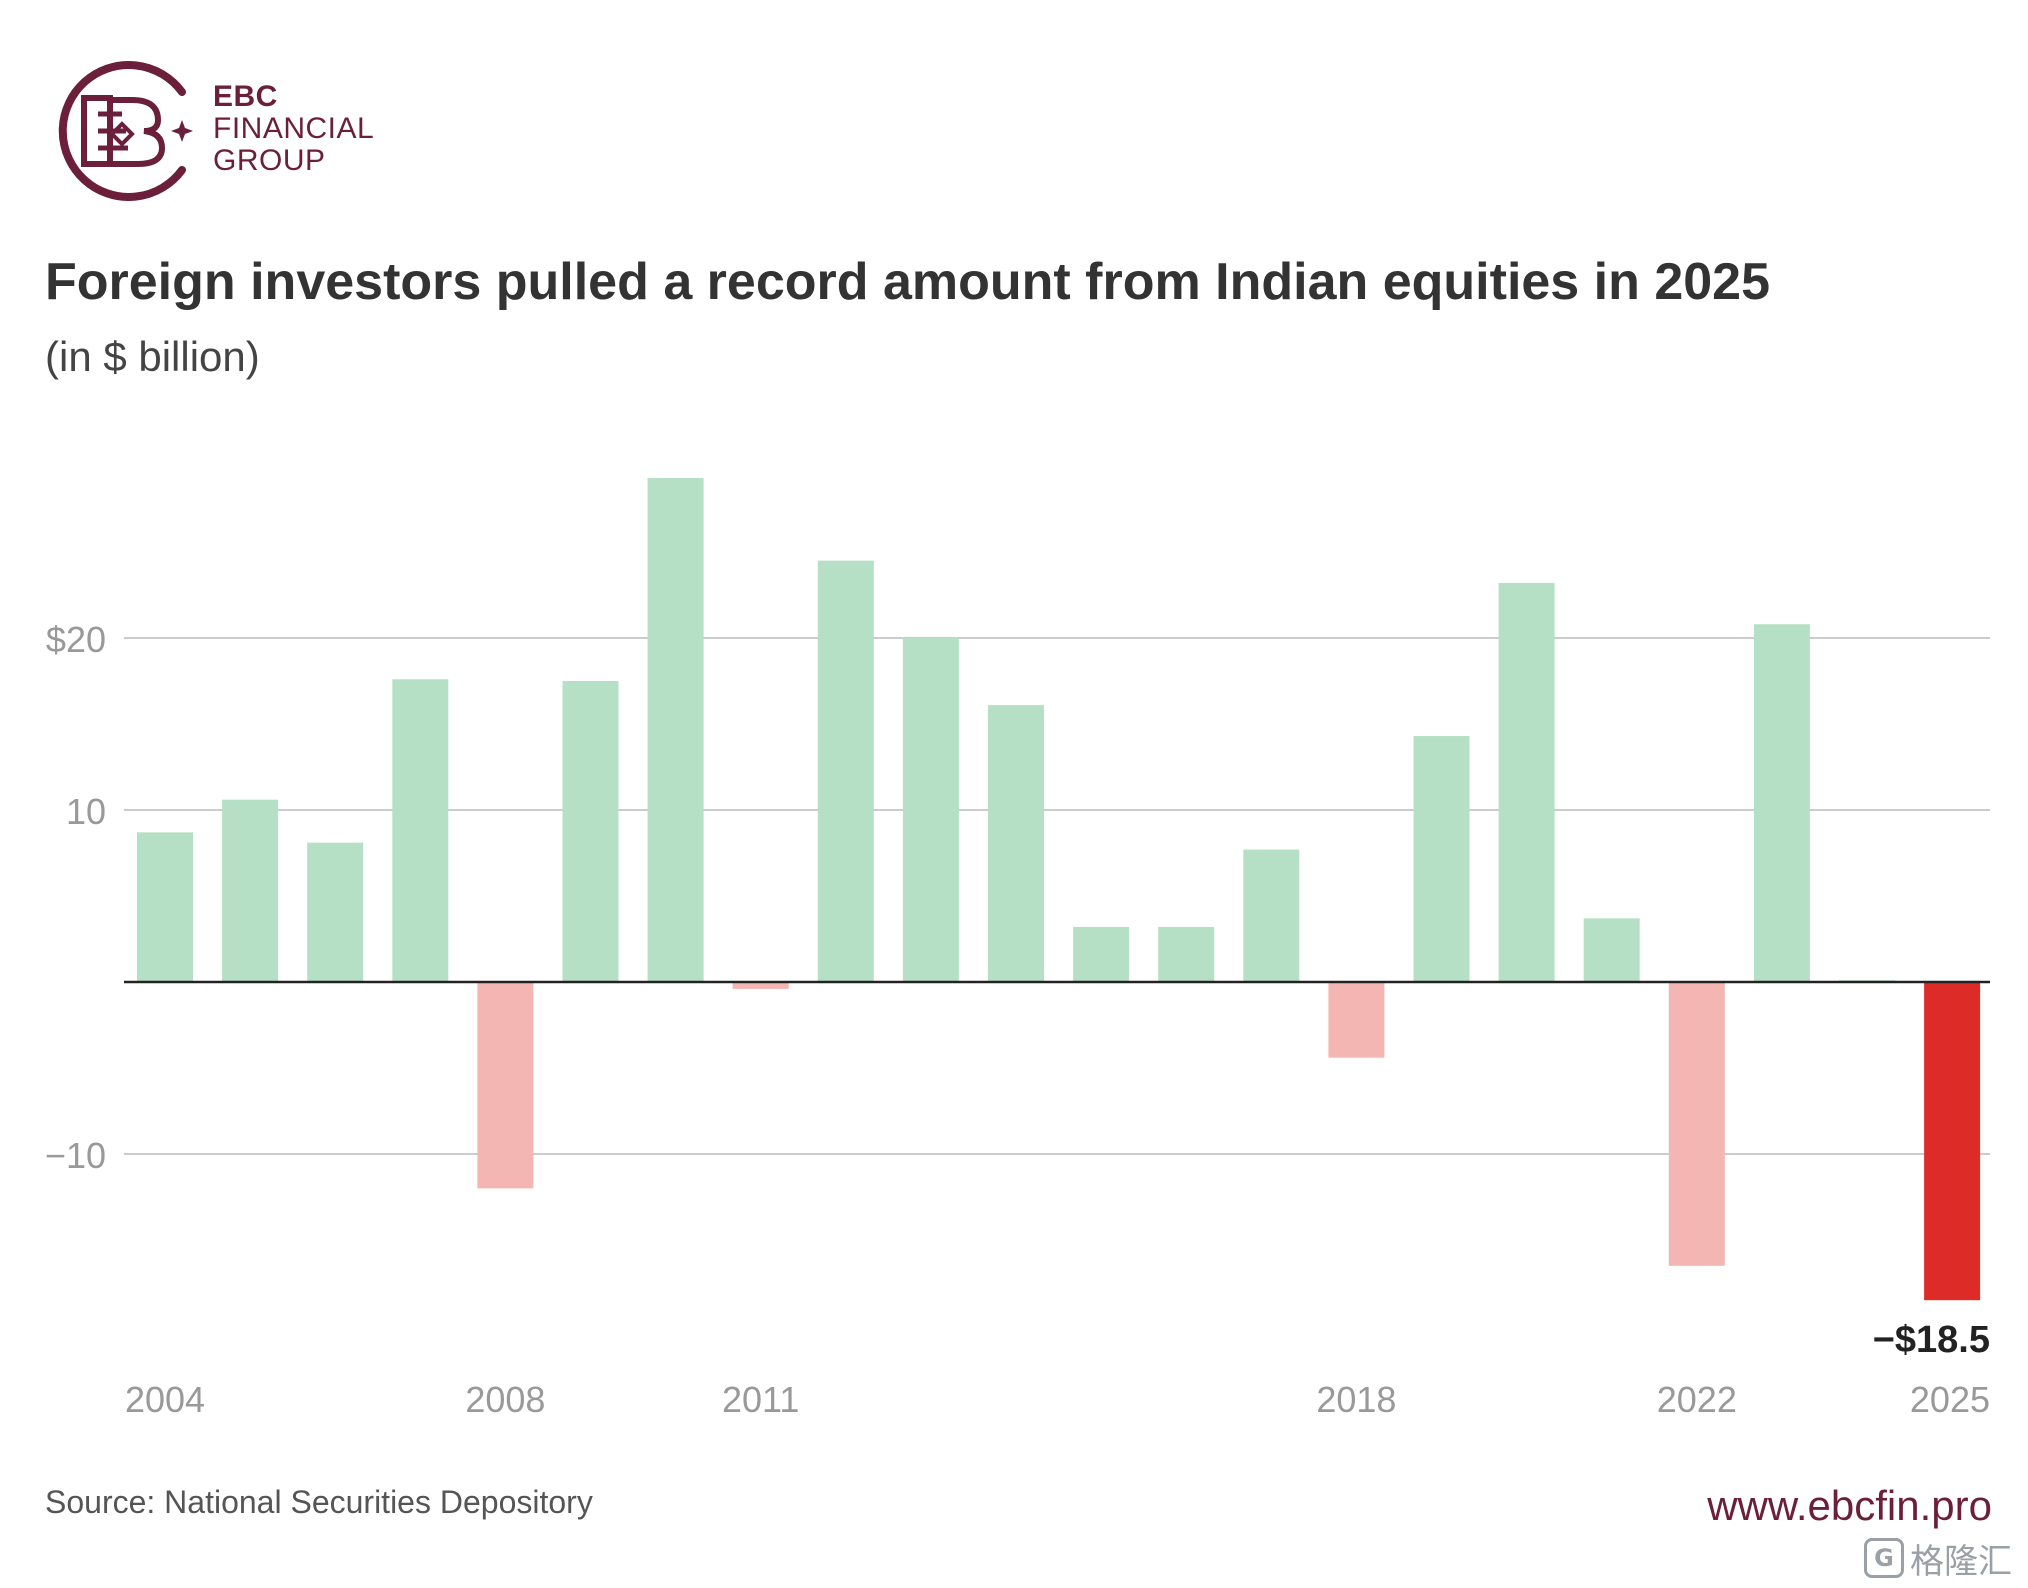  I want to click on bar-2005, so click(250, 890).